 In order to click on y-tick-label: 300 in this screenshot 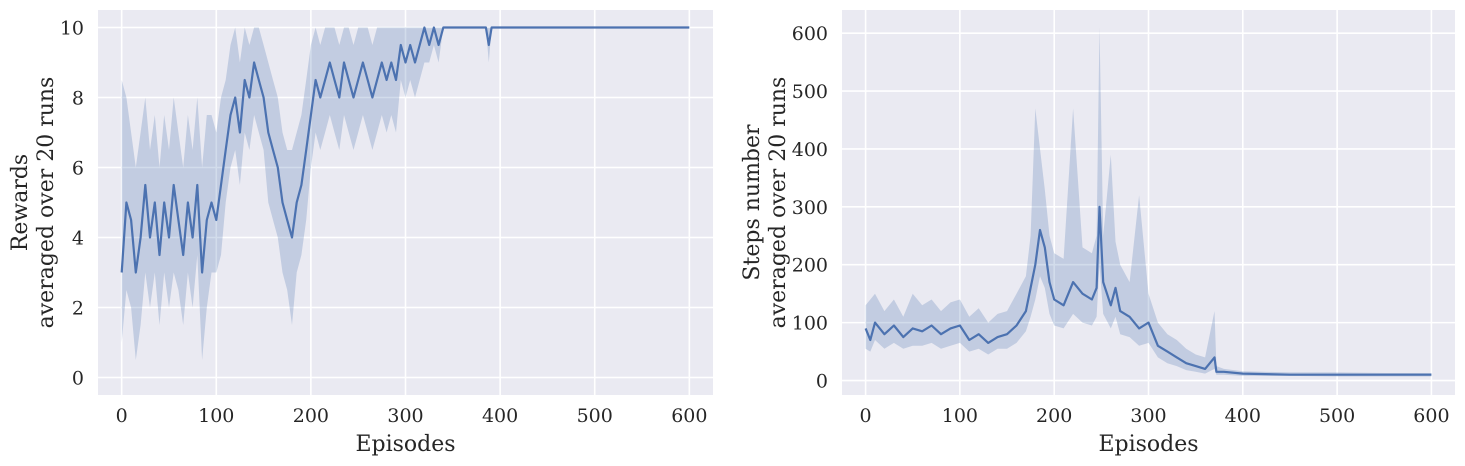, I will do `click(810, 208)`.